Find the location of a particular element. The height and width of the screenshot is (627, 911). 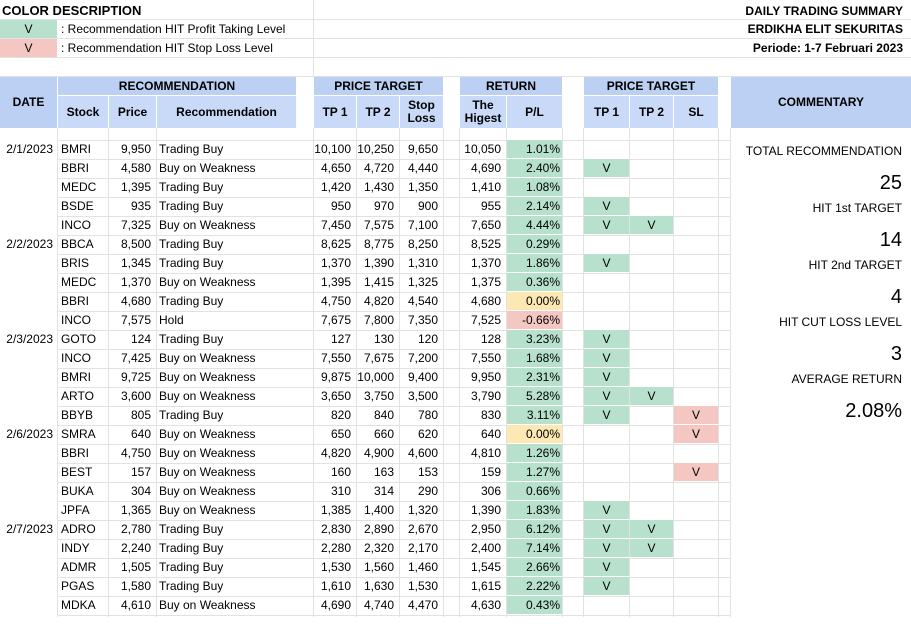

cell-tp1: 950 is located at coordinates (340, 206).